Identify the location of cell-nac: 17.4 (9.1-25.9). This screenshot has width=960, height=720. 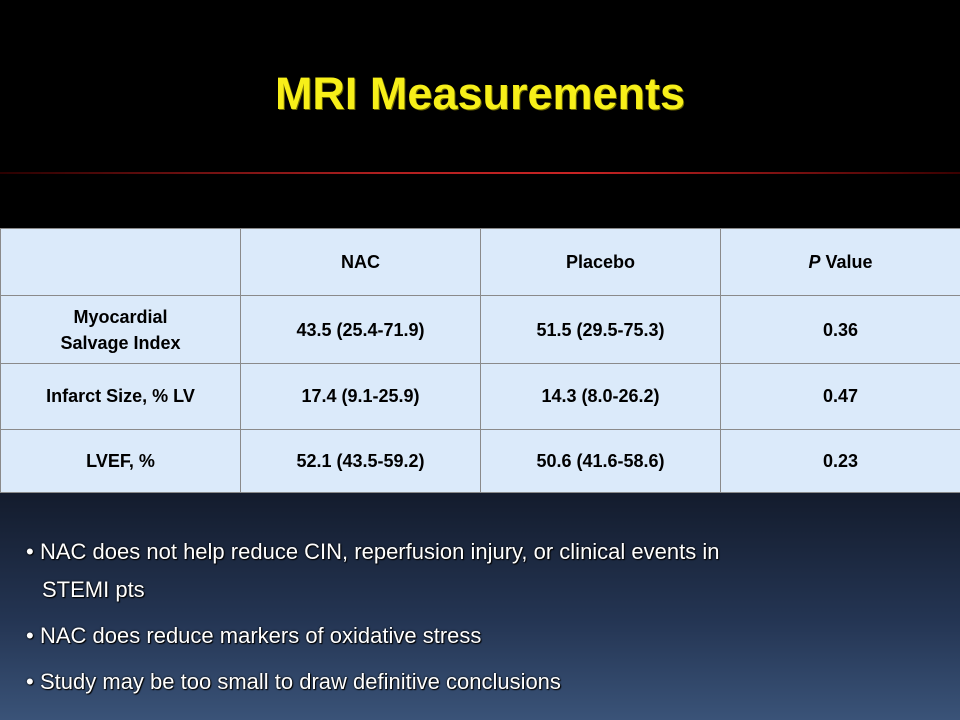
(360, 396).